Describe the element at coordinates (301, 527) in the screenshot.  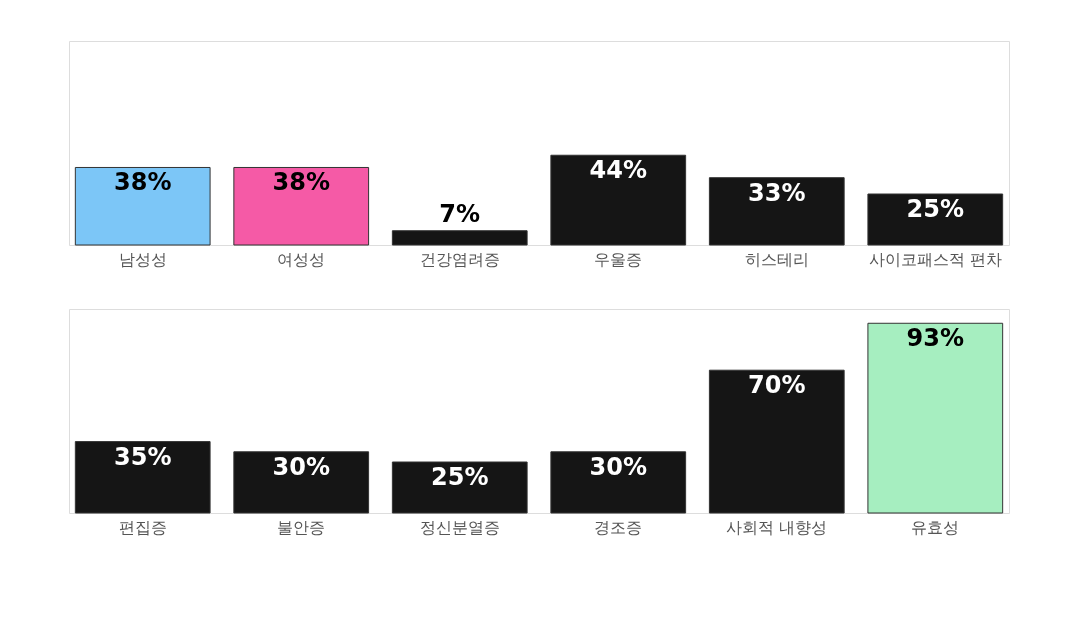
I see `x-tick-label: 불안증` at that location.